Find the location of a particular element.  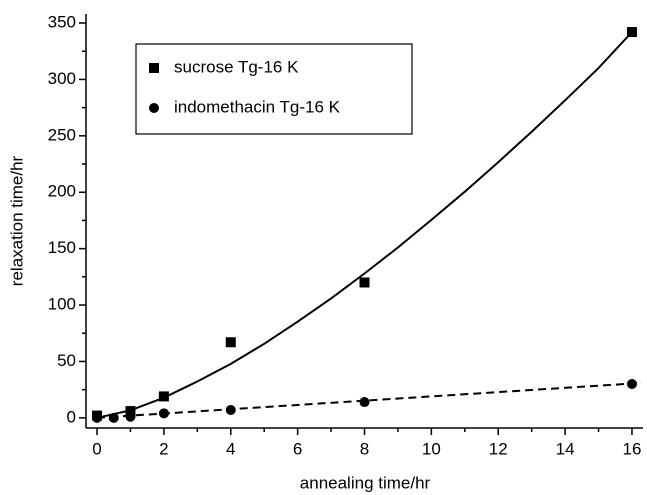

x-tick-label: 16 is located at coordinates (632, 448).